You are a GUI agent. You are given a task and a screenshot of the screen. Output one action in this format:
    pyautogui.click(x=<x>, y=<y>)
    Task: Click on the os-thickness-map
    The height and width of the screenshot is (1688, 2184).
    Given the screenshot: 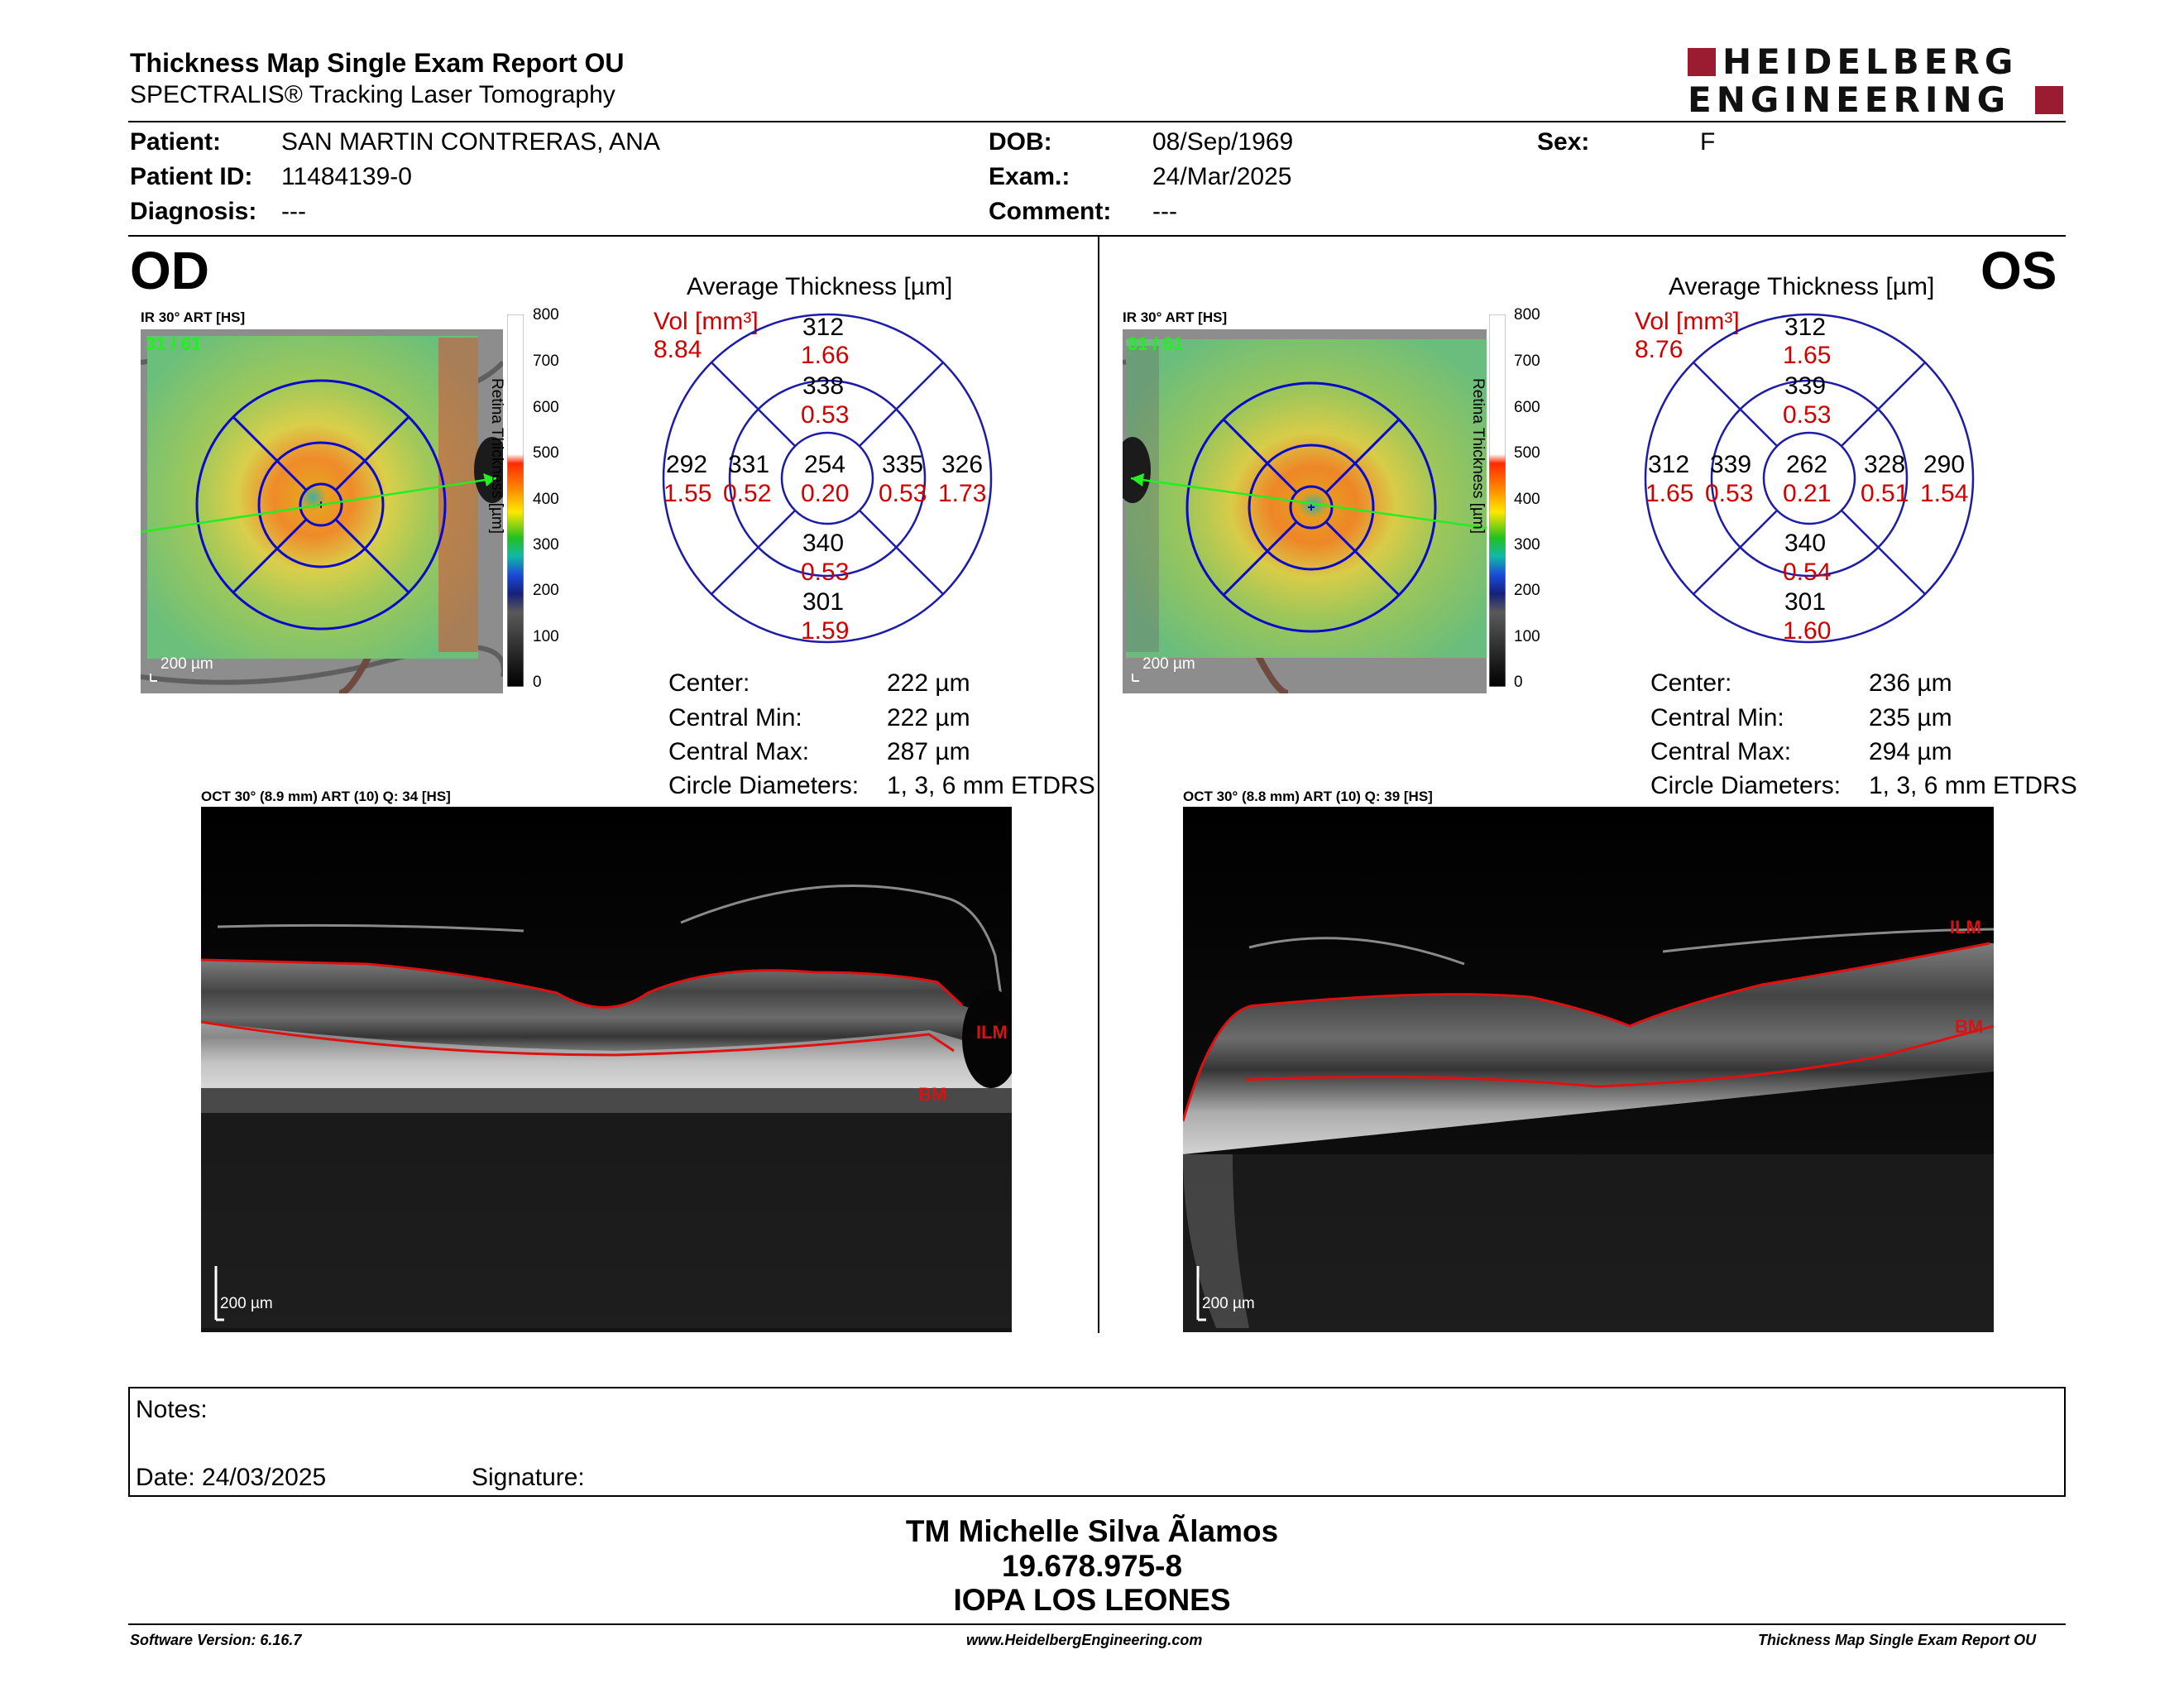 What is the action you would take?
    pyautogui.click(x=1305, y=511)
    